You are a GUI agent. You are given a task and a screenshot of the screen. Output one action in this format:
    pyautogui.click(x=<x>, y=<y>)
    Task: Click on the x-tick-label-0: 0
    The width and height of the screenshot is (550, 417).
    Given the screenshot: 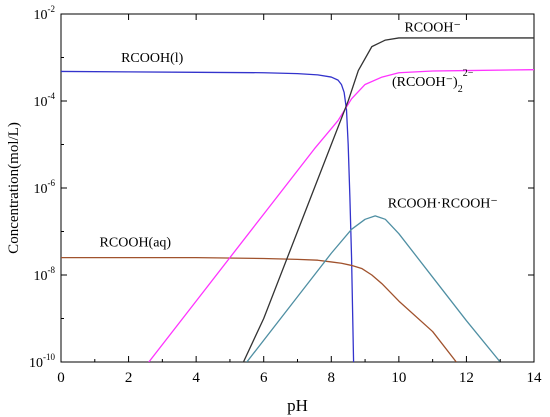 What is the action you would take?
    pyautogui.click(x=61, y=378)
    